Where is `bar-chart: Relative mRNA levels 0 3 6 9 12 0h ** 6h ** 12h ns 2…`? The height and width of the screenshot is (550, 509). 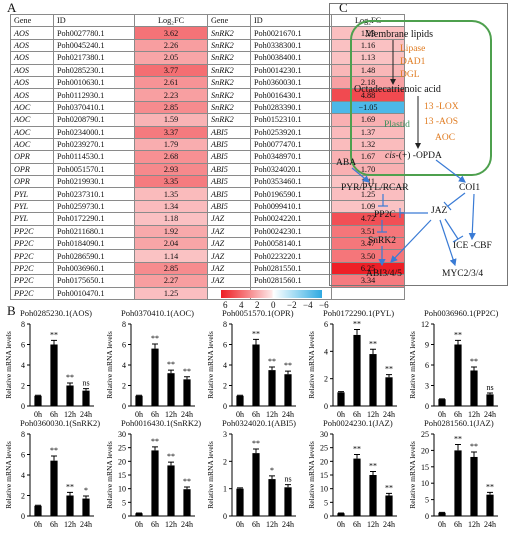 bar-chart: Relative mRNA levels 0 3 6 9 12 0h ** 6h ** 12h ns 2… is located at coordinates (453, 369).